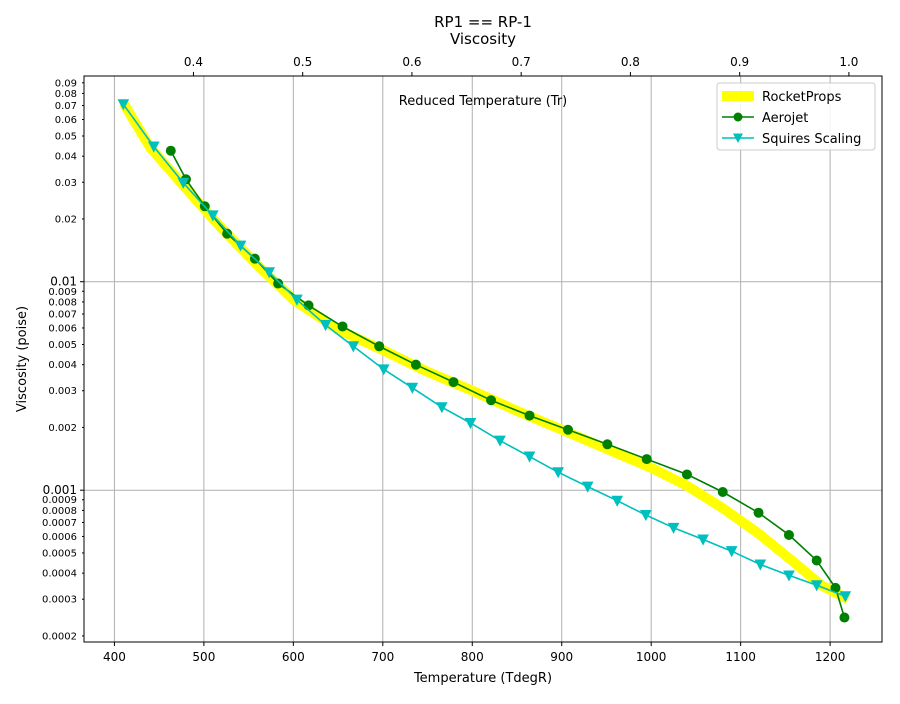  I want to click on legend-label-rocketprops: RocketProps, so click(802, 97).